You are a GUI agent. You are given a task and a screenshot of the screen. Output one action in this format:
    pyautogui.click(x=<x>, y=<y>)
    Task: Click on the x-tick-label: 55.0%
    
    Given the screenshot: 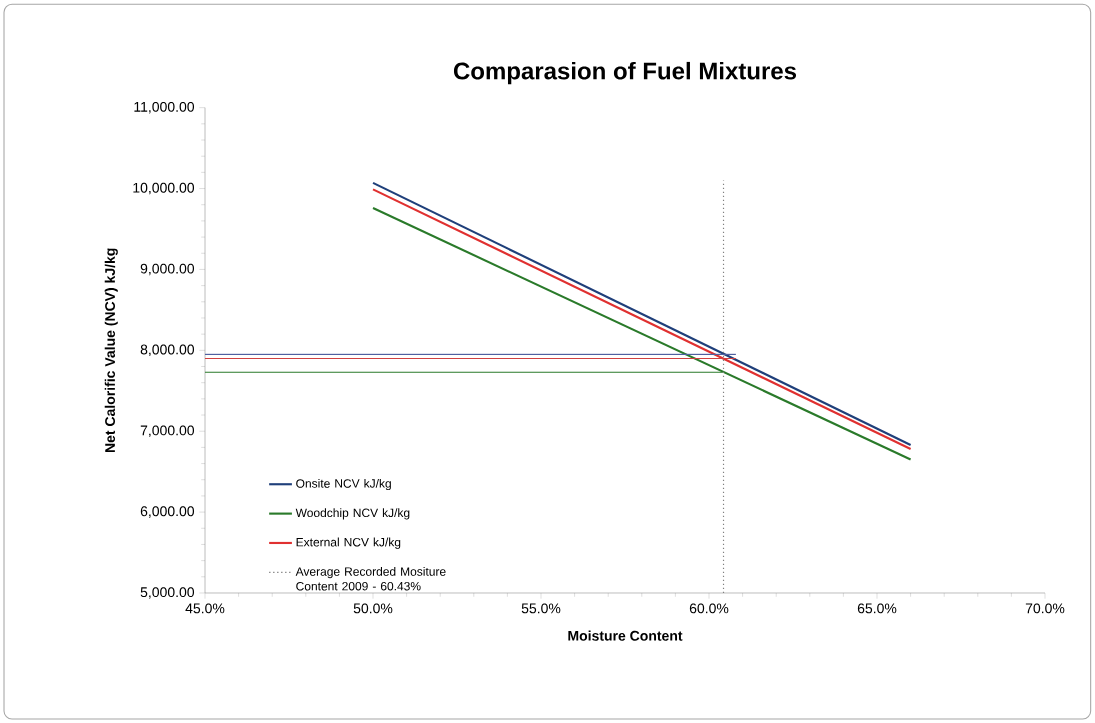 What is the action you would take?
    pyautogui.click(x=541, y=608)
    